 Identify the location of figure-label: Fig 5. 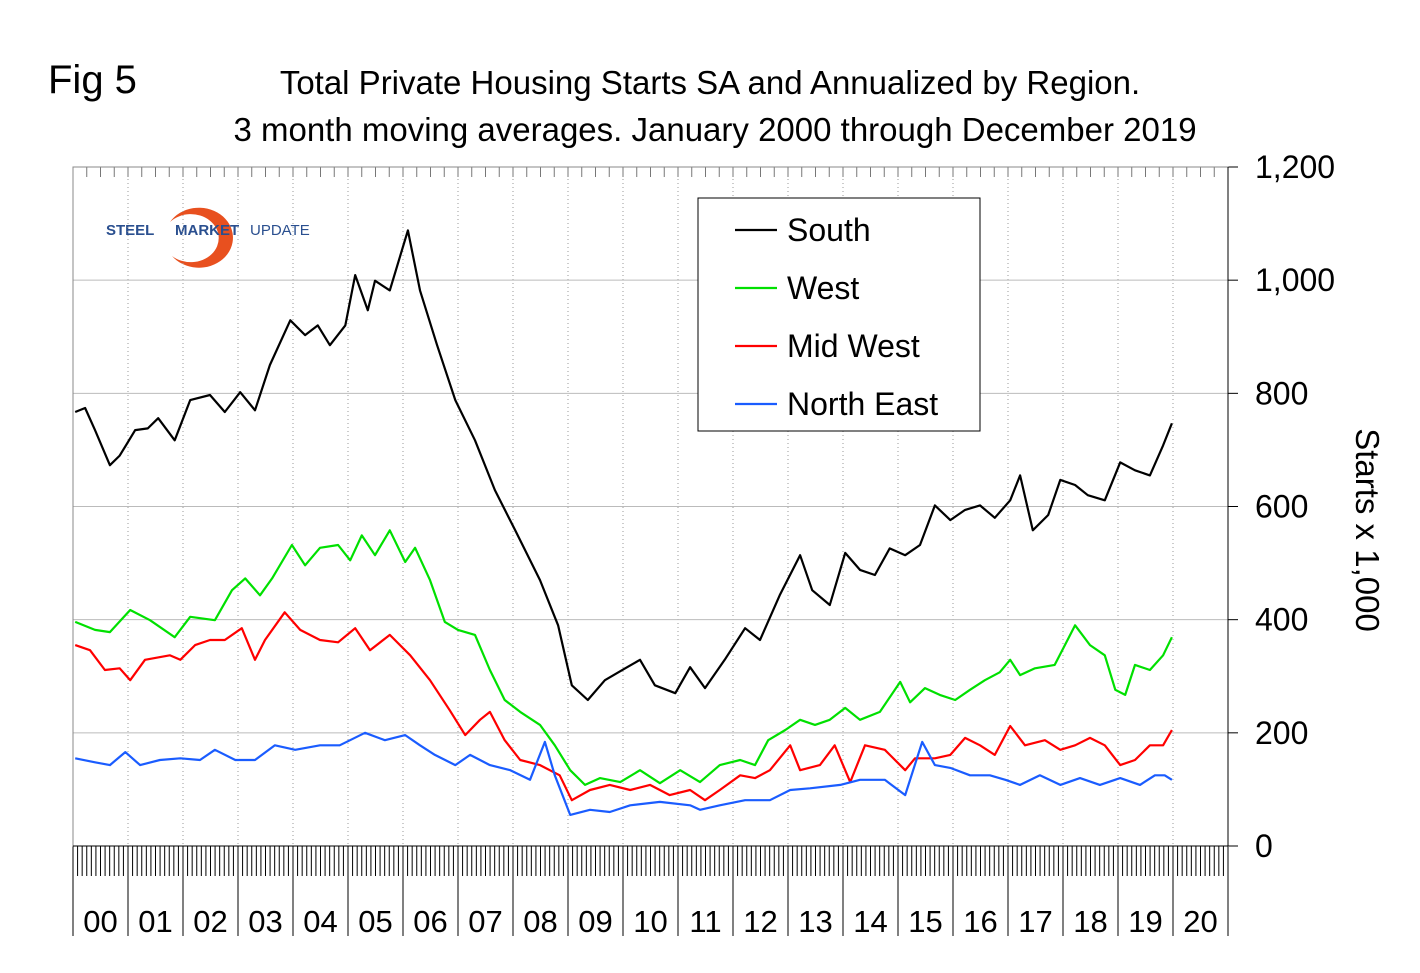
(92, 80).